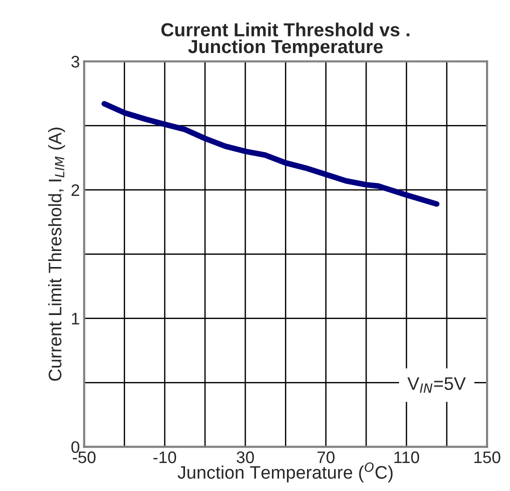 The width and height of the screenshot is (510, 491). What do you see at coordinates (285, 39) in the screenshot?
I see `chart-title: Current Limit Threshold vs . Junction Temperature` at bounding box center [285, 39].